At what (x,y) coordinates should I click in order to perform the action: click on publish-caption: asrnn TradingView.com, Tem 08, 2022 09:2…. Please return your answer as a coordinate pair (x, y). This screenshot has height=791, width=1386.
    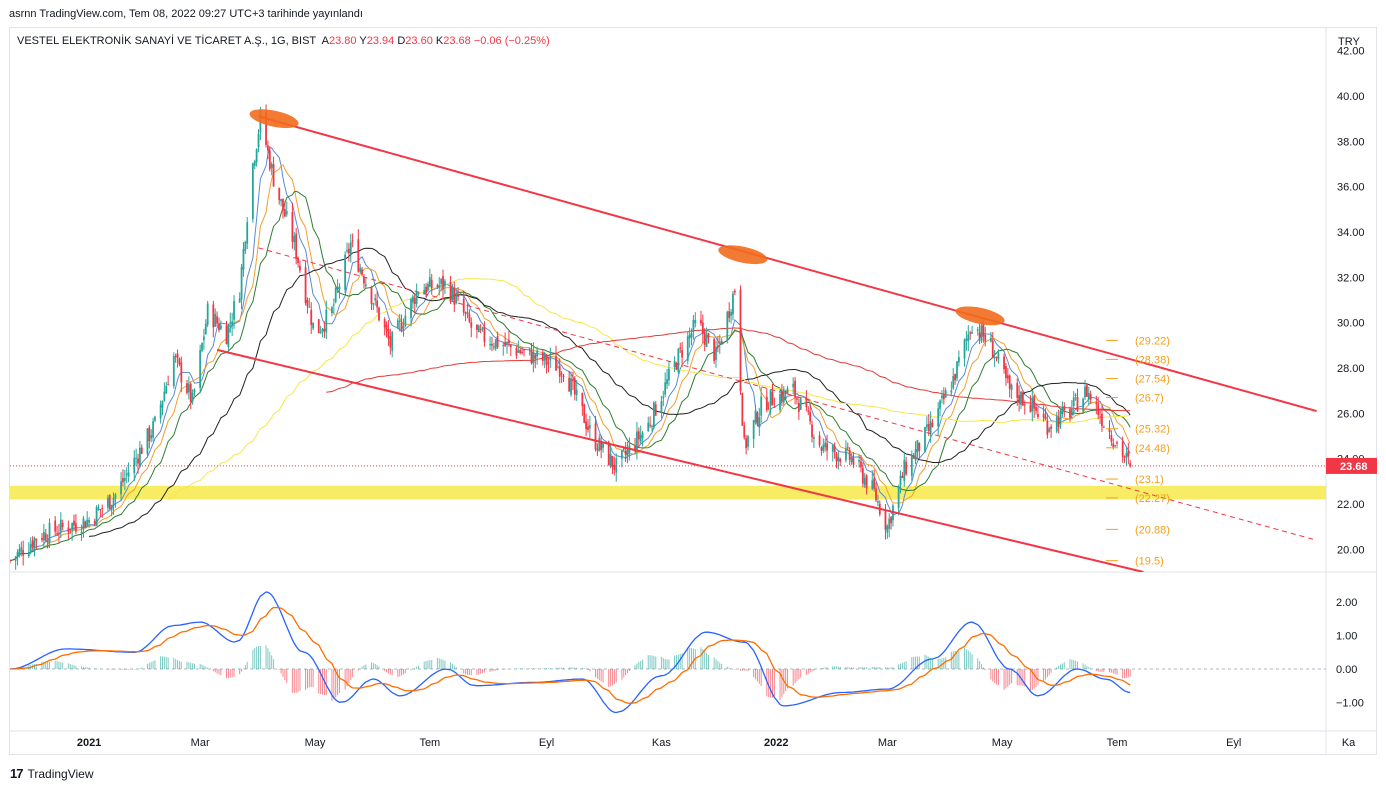
    Looking at the image, I should click on (186, 14).